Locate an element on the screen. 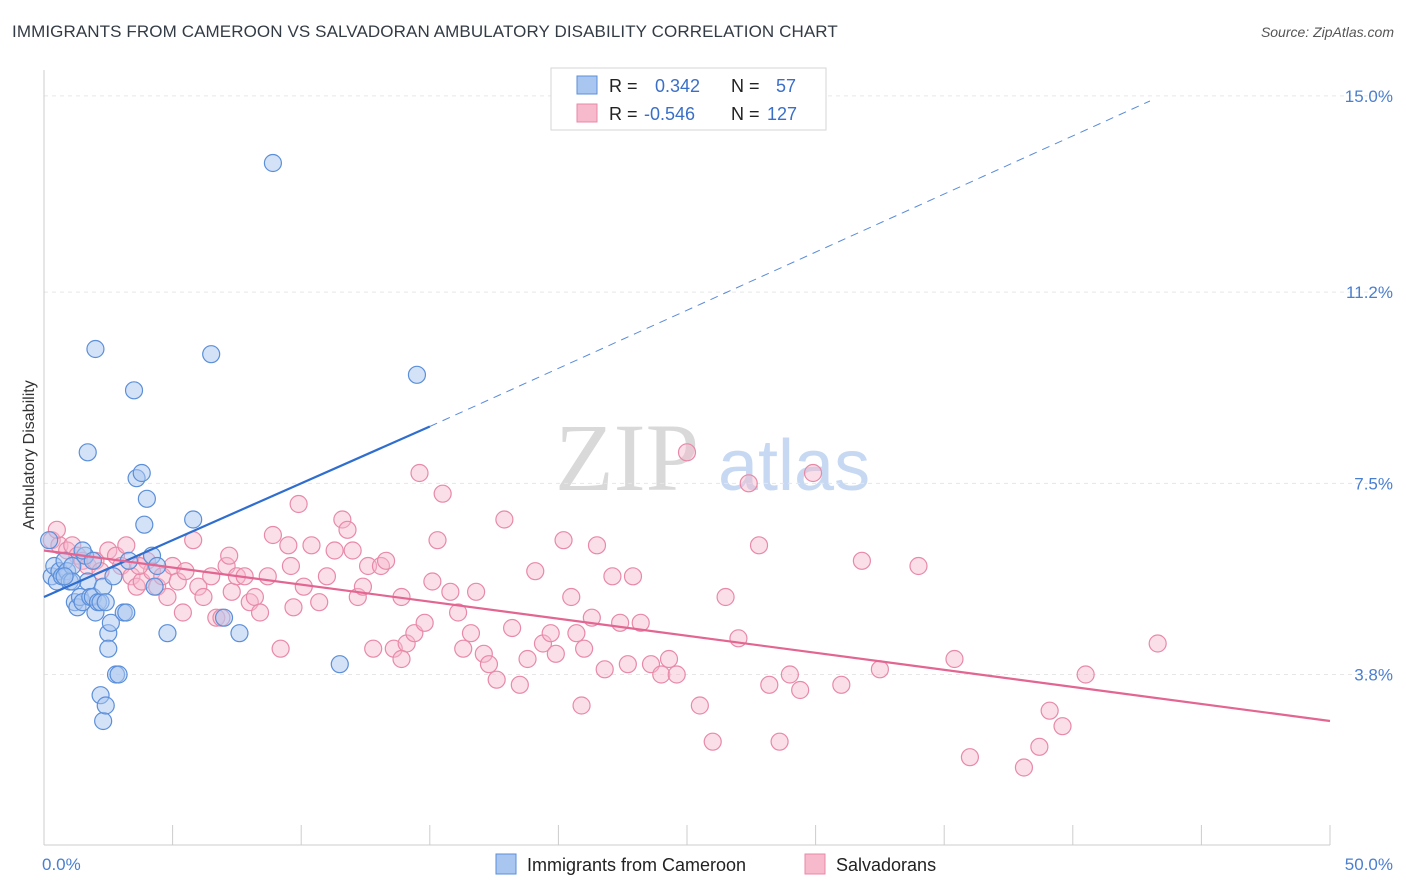 The height and width of the screenshot is (892, 1406). y-tick-label-0: 3.8% is located at coordinates (1373, 675).